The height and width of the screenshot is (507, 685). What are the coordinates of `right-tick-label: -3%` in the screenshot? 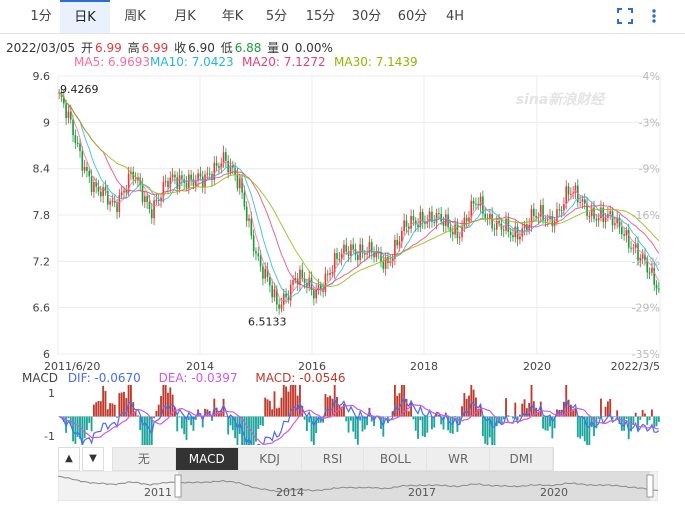 It's located at (649, 122).